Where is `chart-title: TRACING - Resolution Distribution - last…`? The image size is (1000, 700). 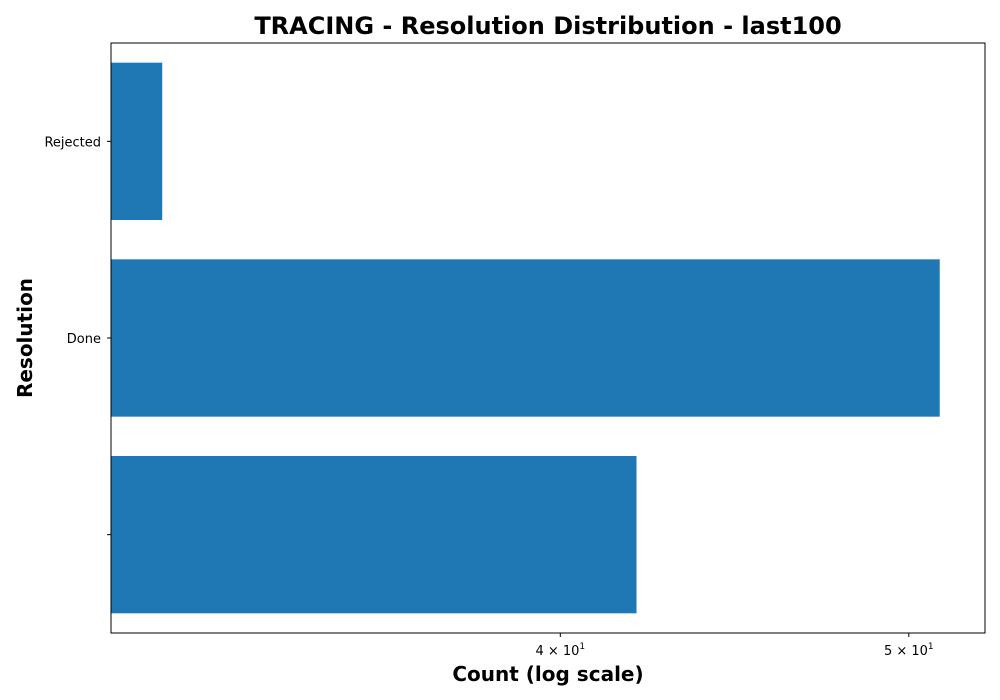 chart-title: TRACING - Resolution Distribution - last… is located at coordinates (547, 26).